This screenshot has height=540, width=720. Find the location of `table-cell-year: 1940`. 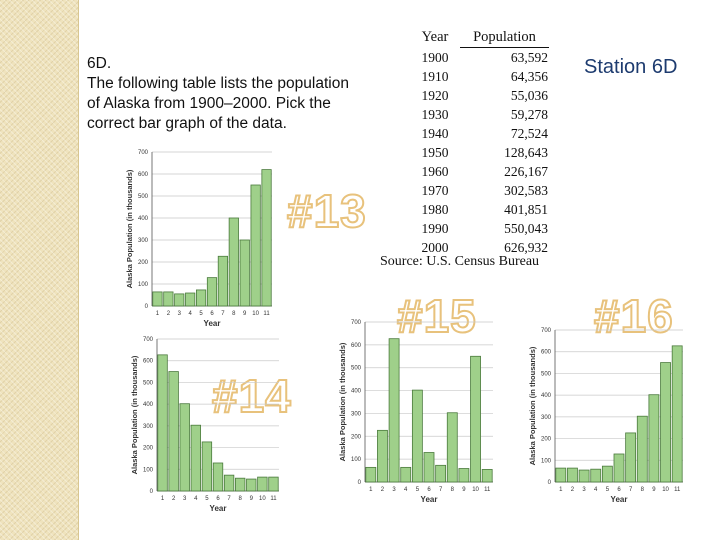

table-cell-year: 1940 is located at coordinates (435, 133).